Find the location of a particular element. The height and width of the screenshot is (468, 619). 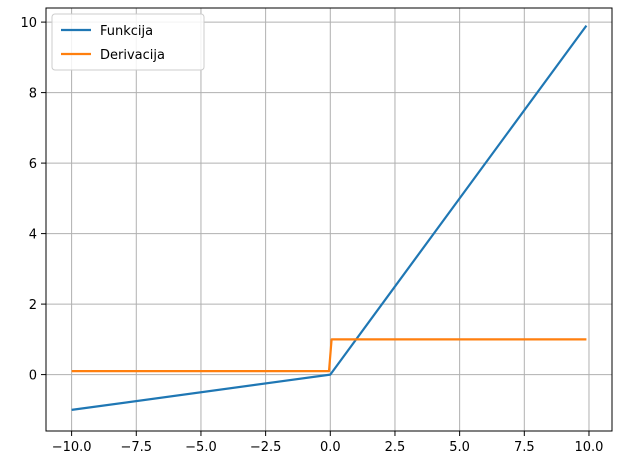

y-tick-label: 4 is located at coordinates (33, 235).